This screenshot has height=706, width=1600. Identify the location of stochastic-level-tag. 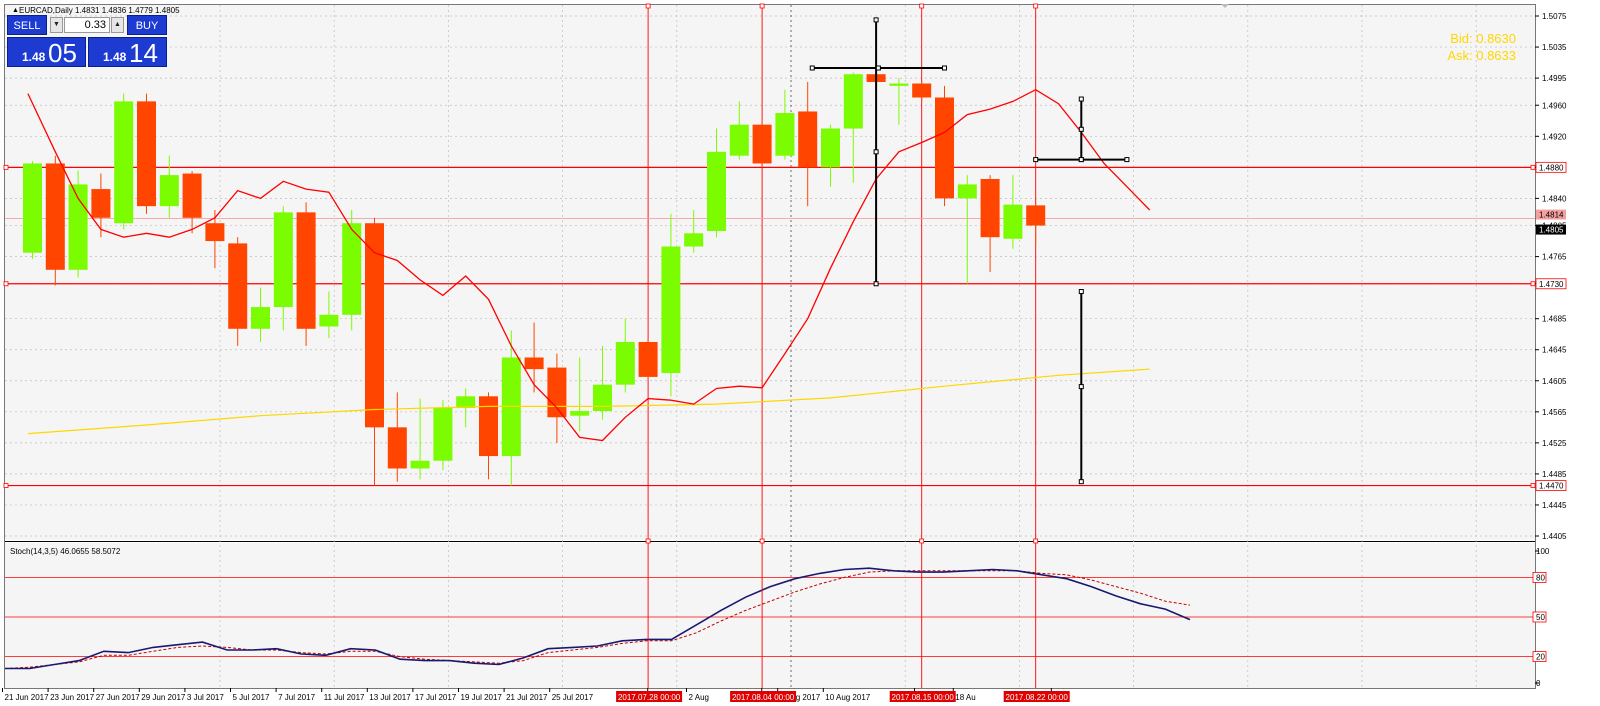
(1539, 577).